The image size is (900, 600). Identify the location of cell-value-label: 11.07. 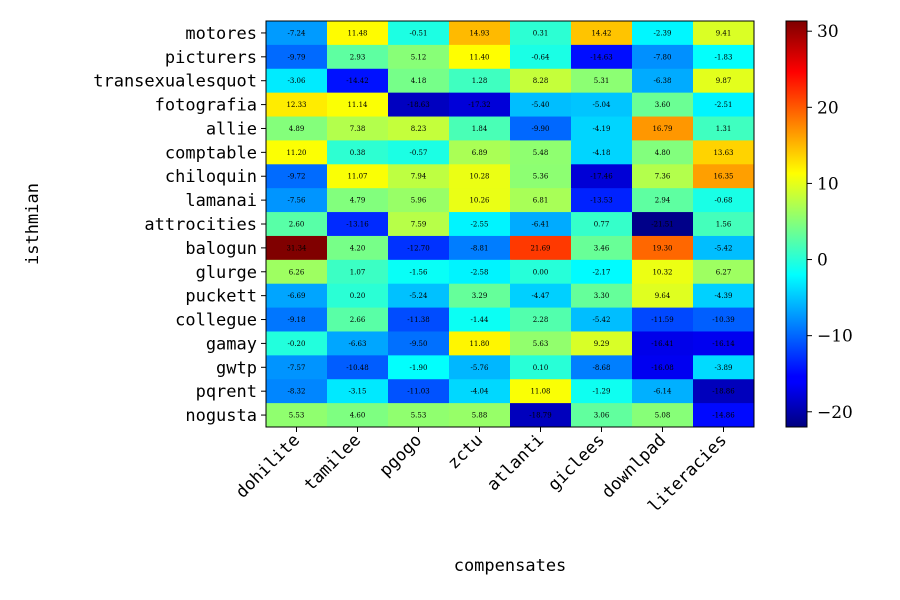
(357, 177).